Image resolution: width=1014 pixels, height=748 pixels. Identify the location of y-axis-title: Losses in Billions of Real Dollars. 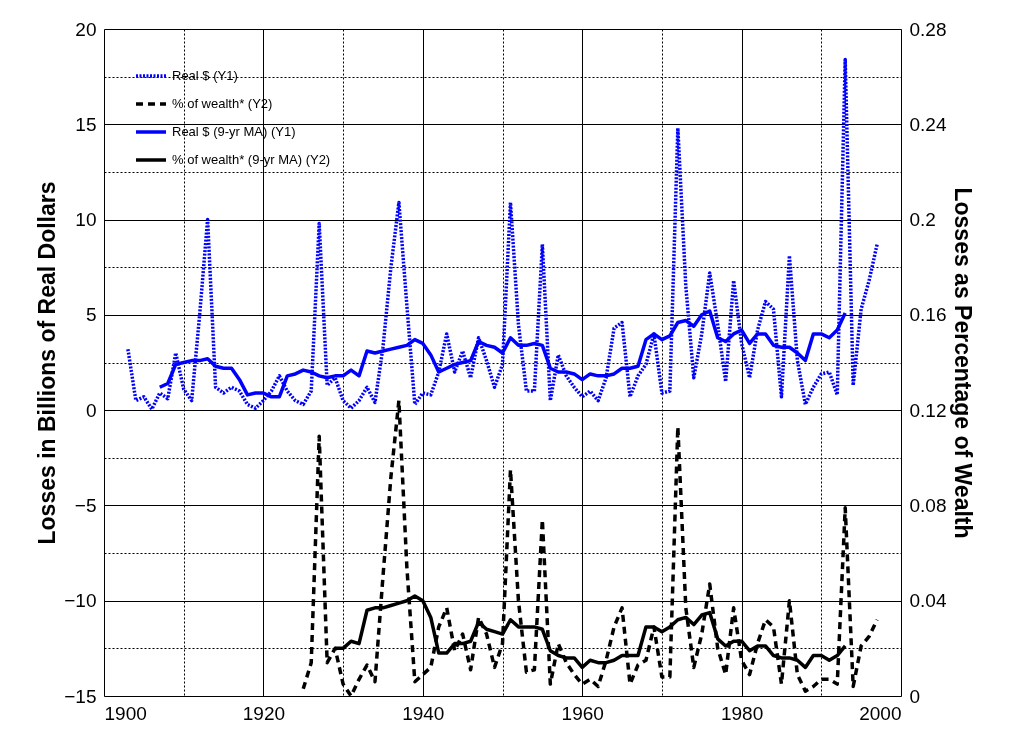
(47, 363).